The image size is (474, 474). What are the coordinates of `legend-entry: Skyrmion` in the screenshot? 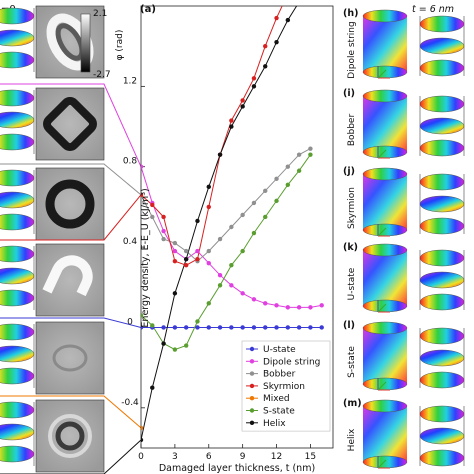 It's located at (284, 387).